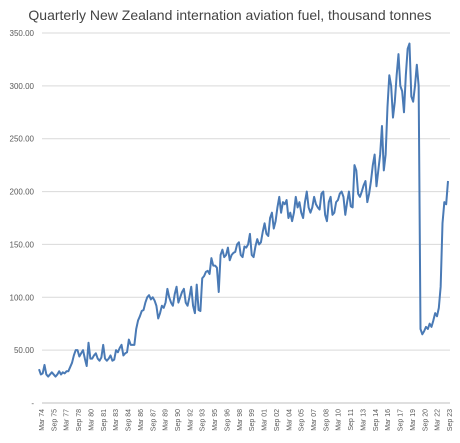 This screenshot has width=460, height=443. I want to click on y-tick-label: 250.00, so click(22, 139).